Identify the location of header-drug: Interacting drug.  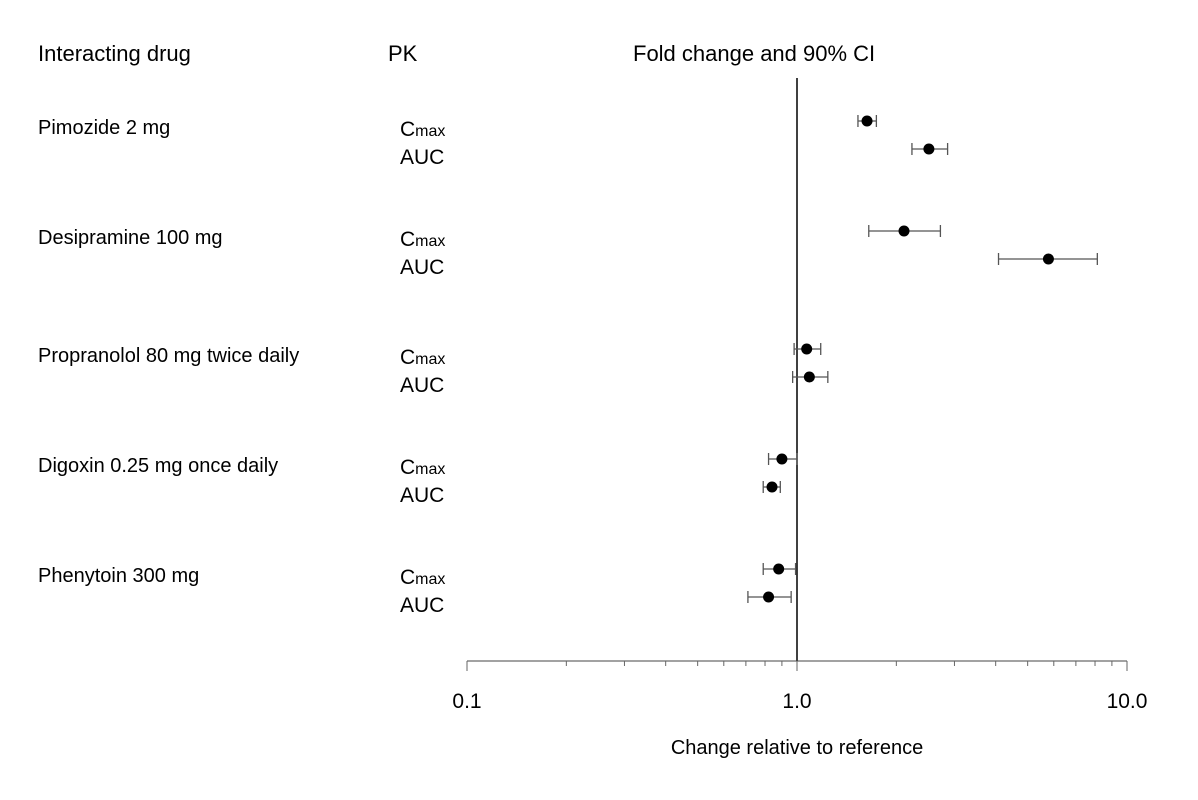
(114, 53).